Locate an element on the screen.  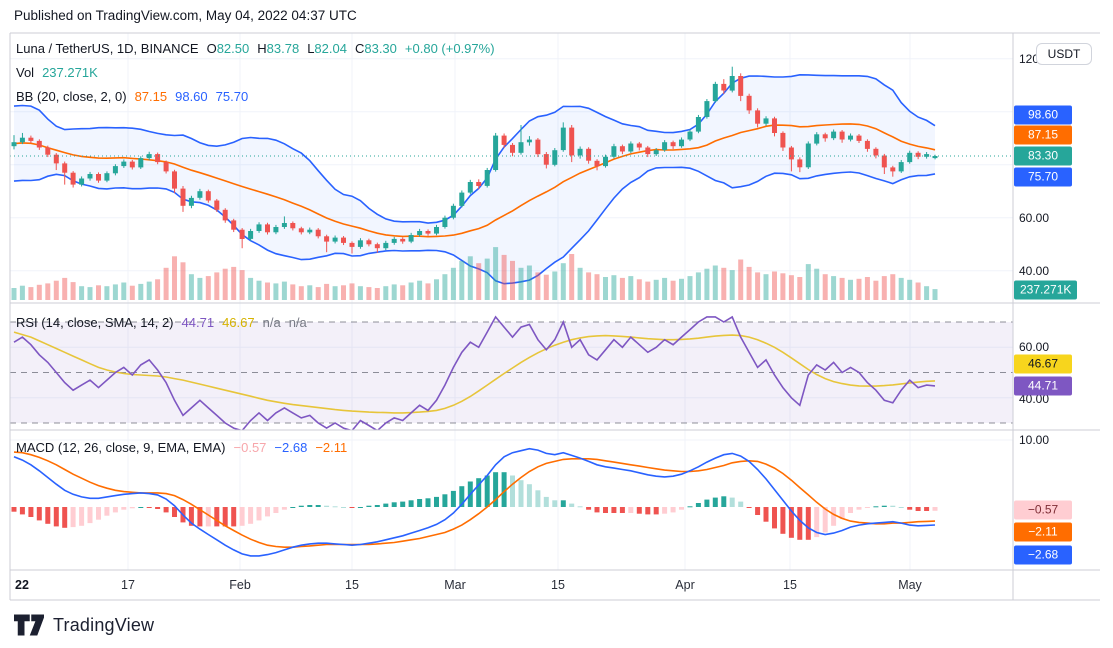
price-badge: 44.71 is located at coordinates (1043, 386).